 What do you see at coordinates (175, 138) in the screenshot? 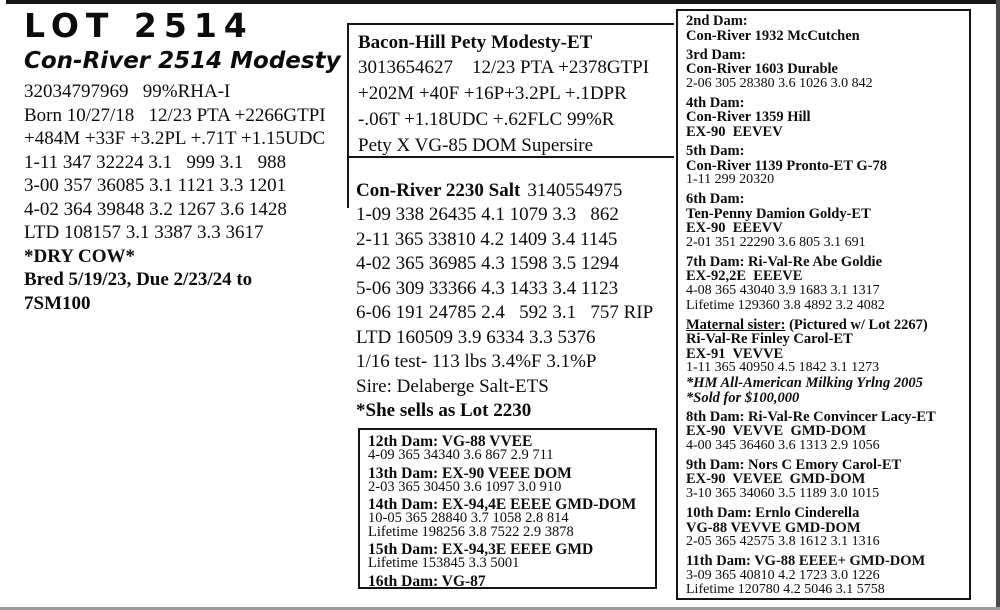
I see `pta-traits-line: +484M +33F +3.2PL +.71T +1.15UDC` at bounding box center [175, 138].